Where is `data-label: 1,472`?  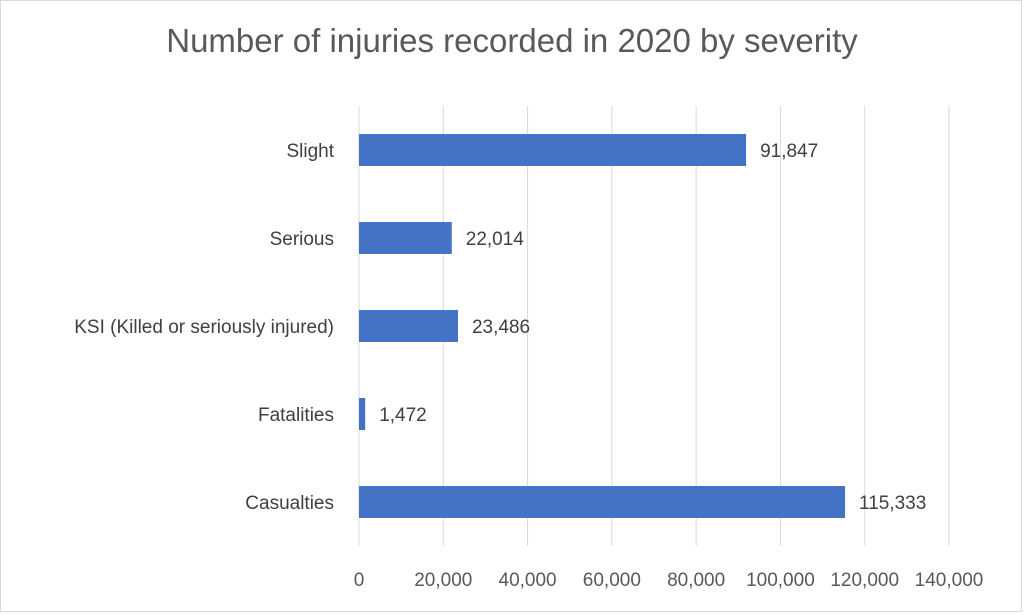 data-label: 1,472 is located at coordinates (403, 415).